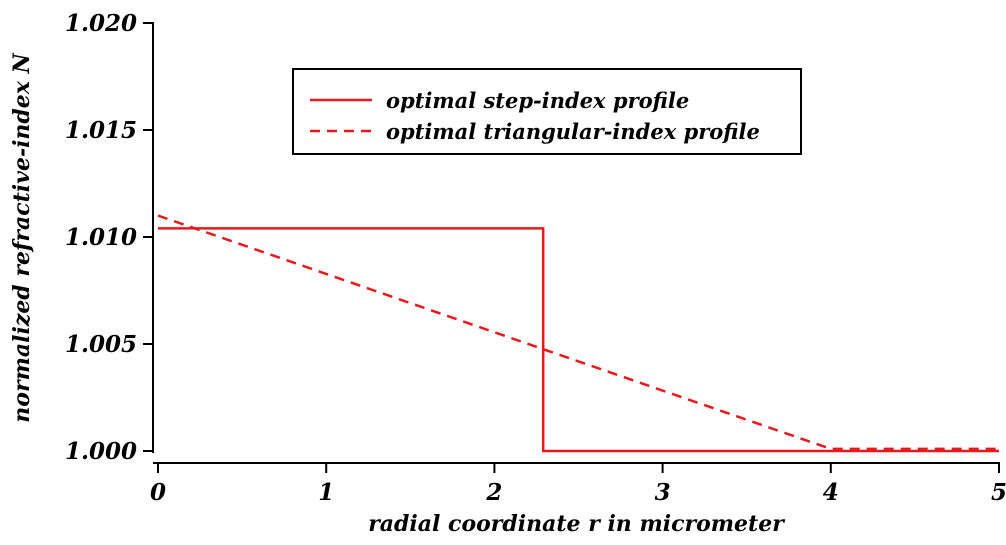  What do you see at coordinates (831, 492) in the screenshot?
I see `x-tick-label: 4` at bounding box center [831, 492].